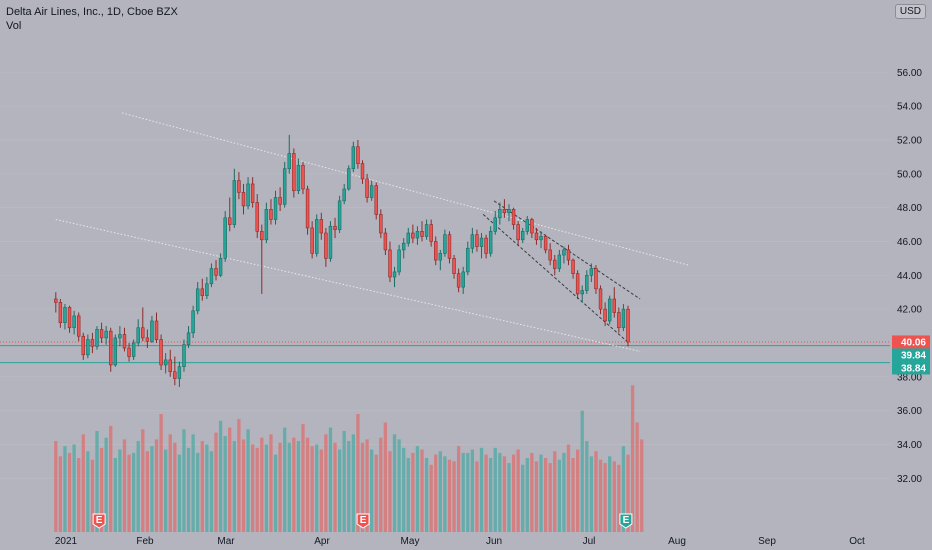  I want to click on price-label-text: 39.84, so click(913, 355).